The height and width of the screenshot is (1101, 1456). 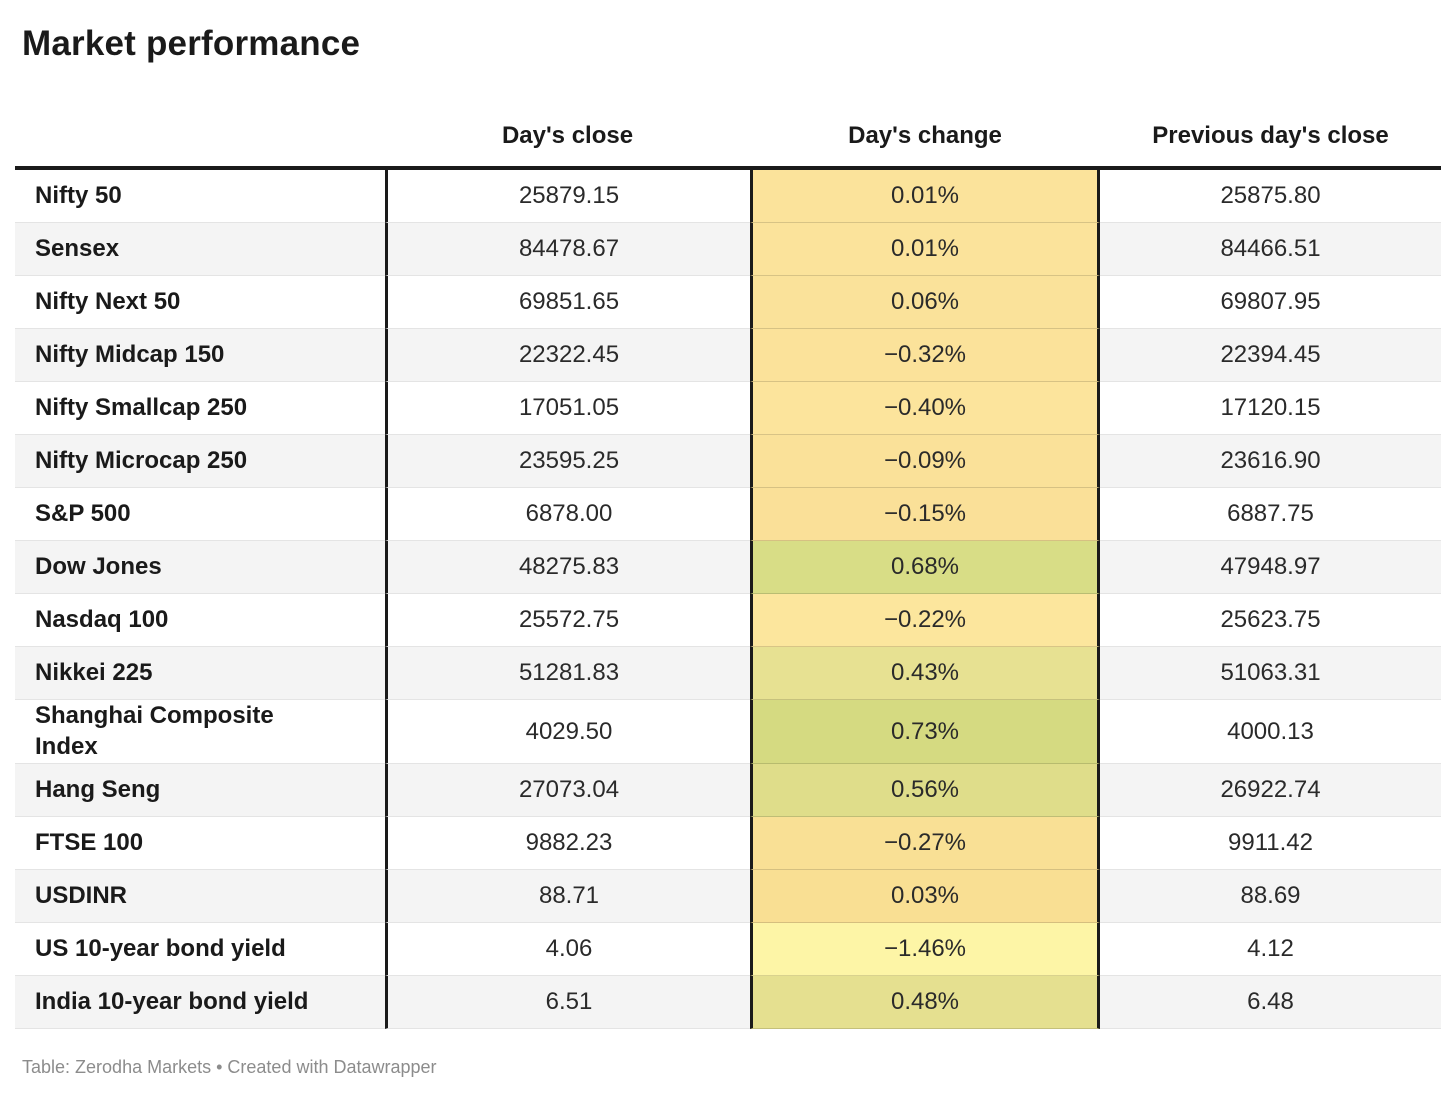 What do you see at coordinates (200, 1003) in the screenshot?
I see `row-label: India 10-year bond yield` at bounding box center [200, 1003].